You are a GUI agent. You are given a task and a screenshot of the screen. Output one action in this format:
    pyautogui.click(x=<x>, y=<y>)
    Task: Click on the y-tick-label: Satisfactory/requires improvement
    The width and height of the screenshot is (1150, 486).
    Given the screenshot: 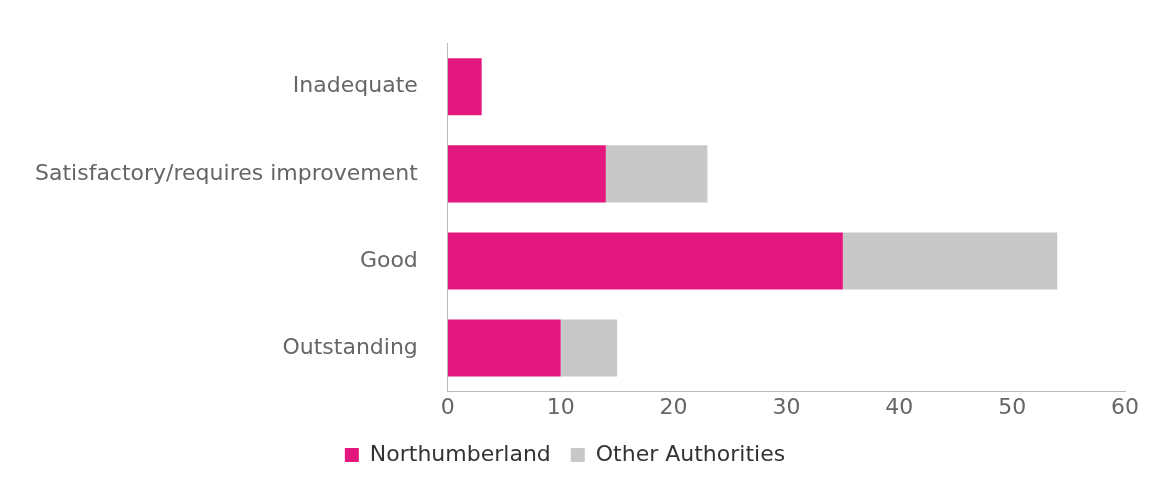 What is the action you would take?
    pyautogui.click(x=226, y=172)
    